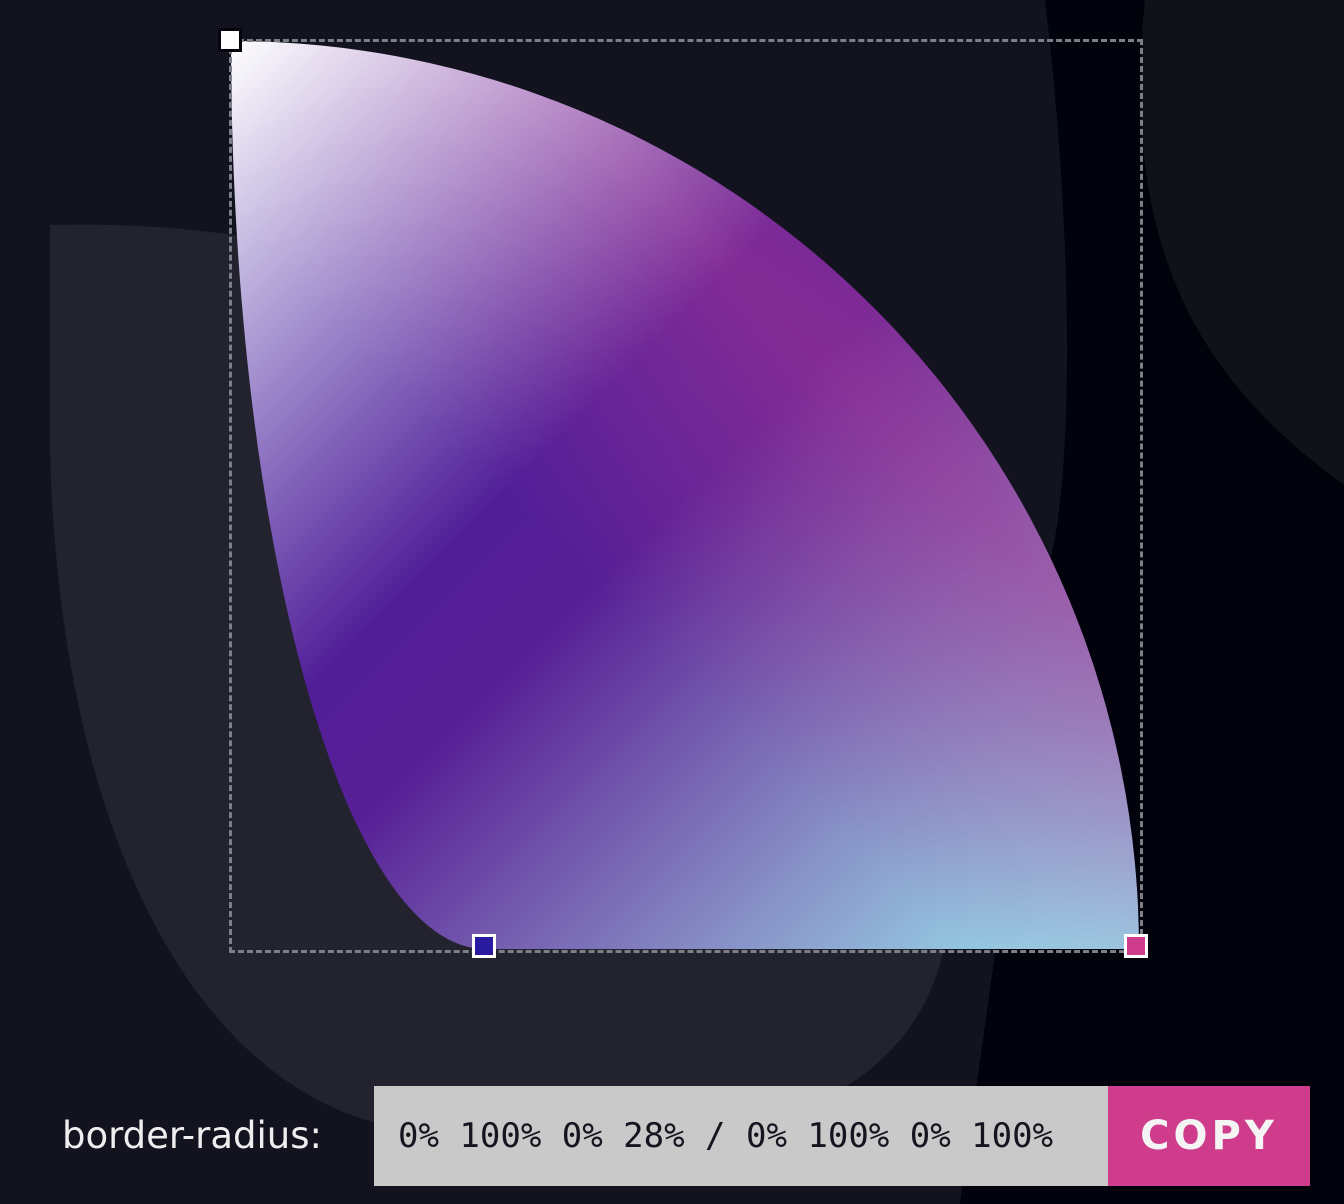 The width and height of the screenshot is (1344, 1204). What do you see at coordinates (192, 1135) in the screenshot?
I see `output-label: border-radius:` at bounding box center [192, 1135].